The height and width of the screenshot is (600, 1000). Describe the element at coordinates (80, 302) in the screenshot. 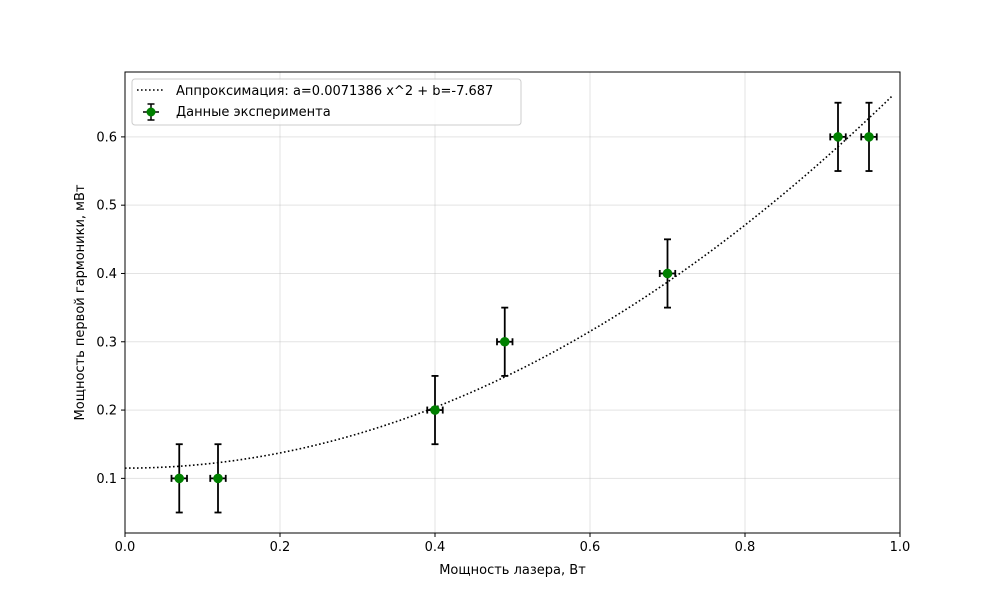

I see `y-axis-label: Мощность первой гармоники, мВт` at that location.